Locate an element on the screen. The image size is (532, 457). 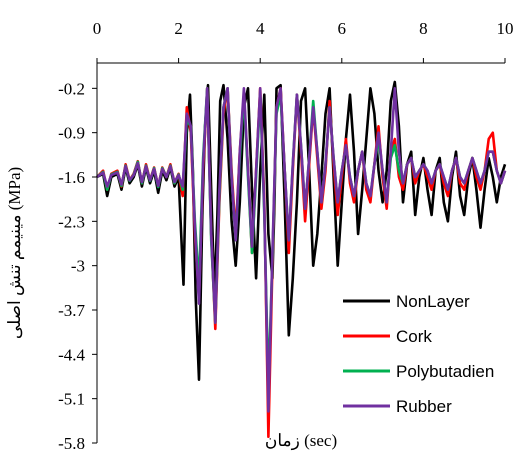
x-tick-label: 8 is located at coordinates (423, 28).